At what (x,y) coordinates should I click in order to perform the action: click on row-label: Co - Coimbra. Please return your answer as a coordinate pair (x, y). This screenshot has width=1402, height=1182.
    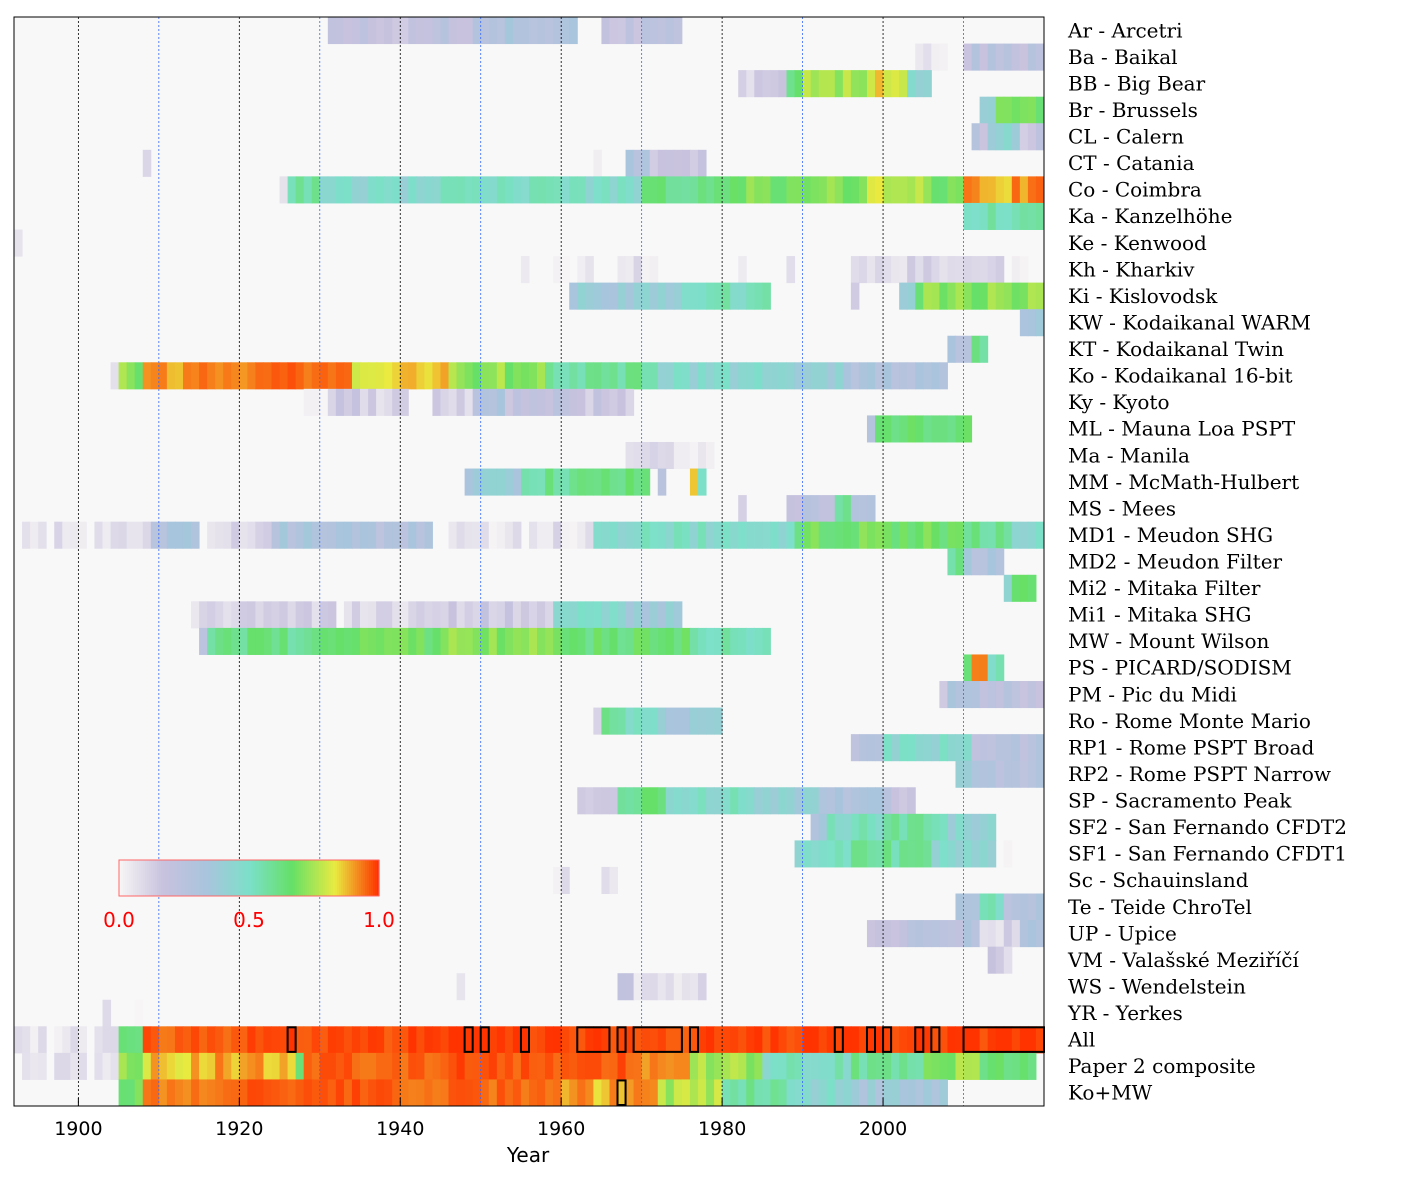
    Looking at the image, I should click on (1135, 190).